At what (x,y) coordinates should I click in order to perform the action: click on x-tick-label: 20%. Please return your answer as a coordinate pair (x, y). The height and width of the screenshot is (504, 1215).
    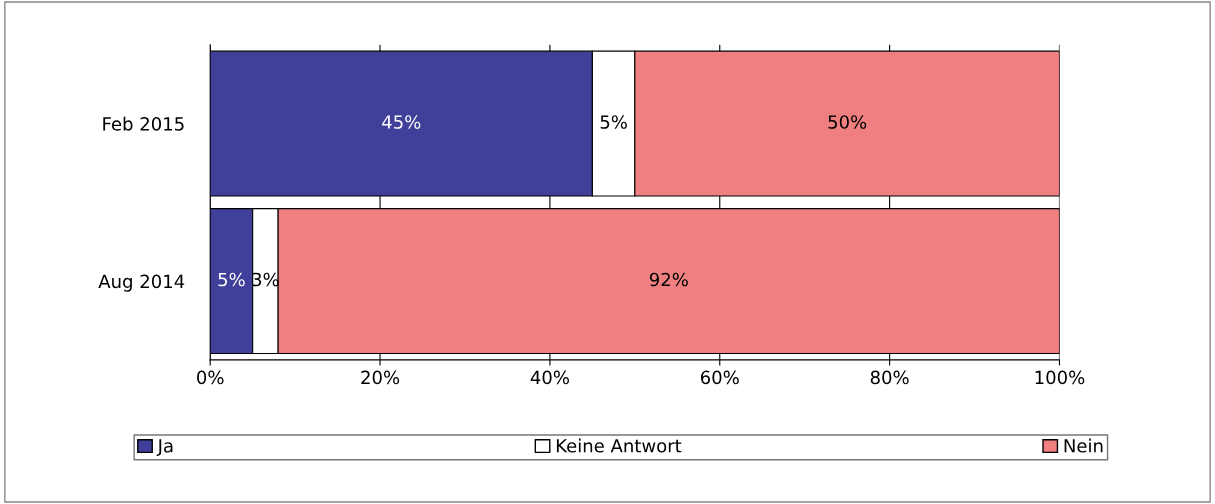
    Looking at the image, I should click on (380, 377).